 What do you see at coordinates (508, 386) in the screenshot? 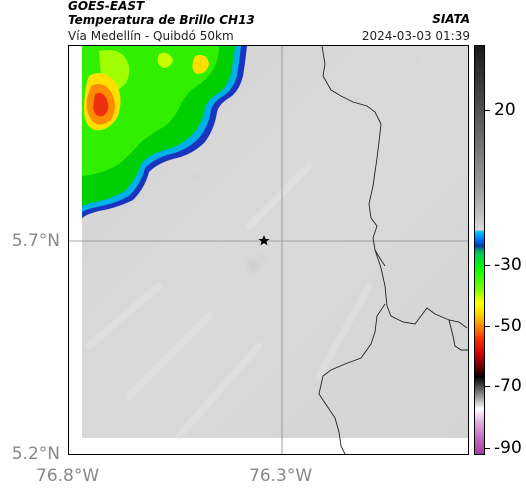
I see `colorbar-label-minus70: -70` at bounding box center [508, 386].